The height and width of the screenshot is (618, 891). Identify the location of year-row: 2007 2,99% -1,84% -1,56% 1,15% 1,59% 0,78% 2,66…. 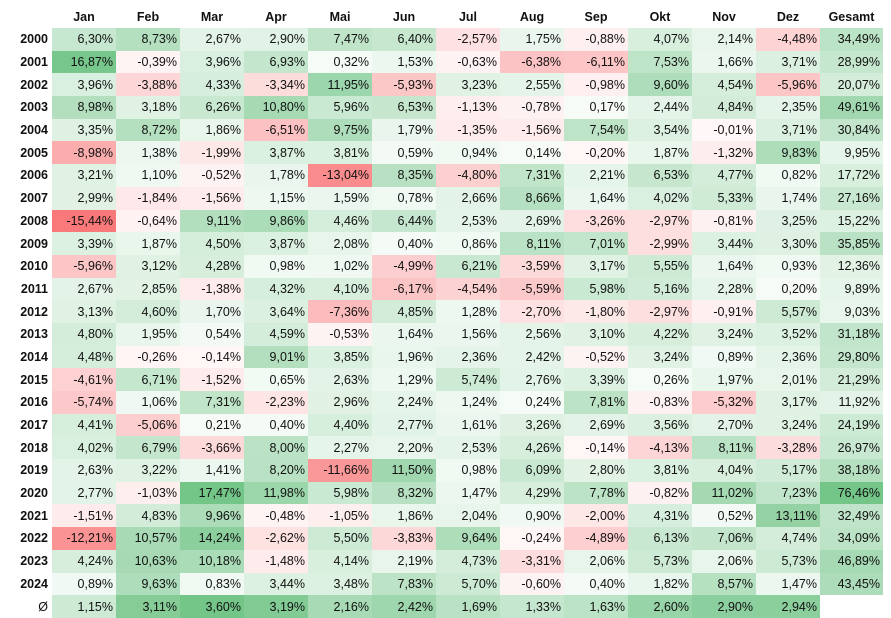
(443, 198).